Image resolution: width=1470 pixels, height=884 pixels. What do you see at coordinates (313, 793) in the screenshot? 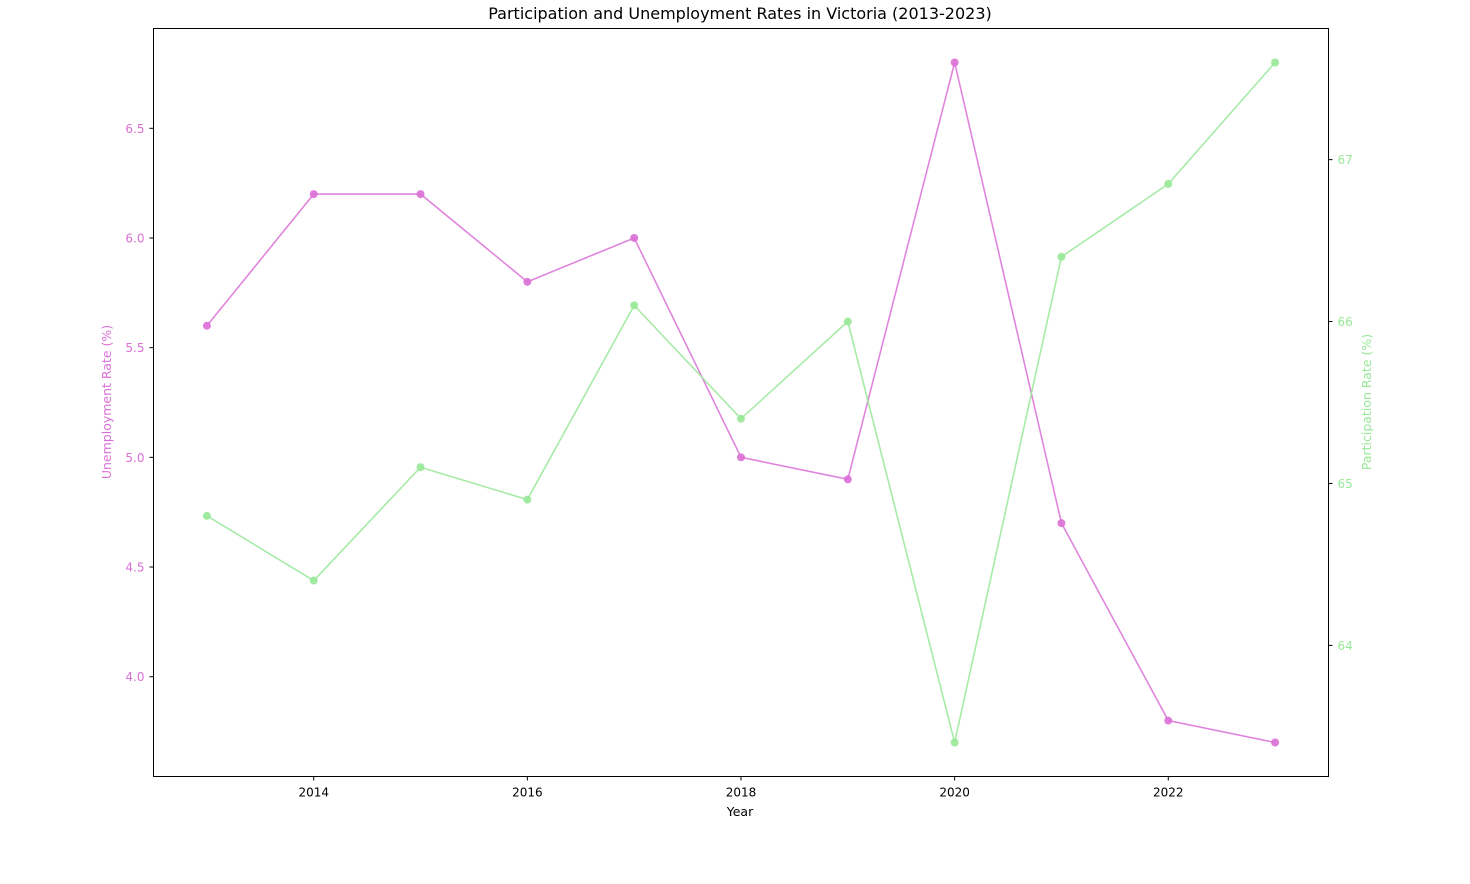
I see `x-tick-label: 2014` at bounding box center [313, 793].